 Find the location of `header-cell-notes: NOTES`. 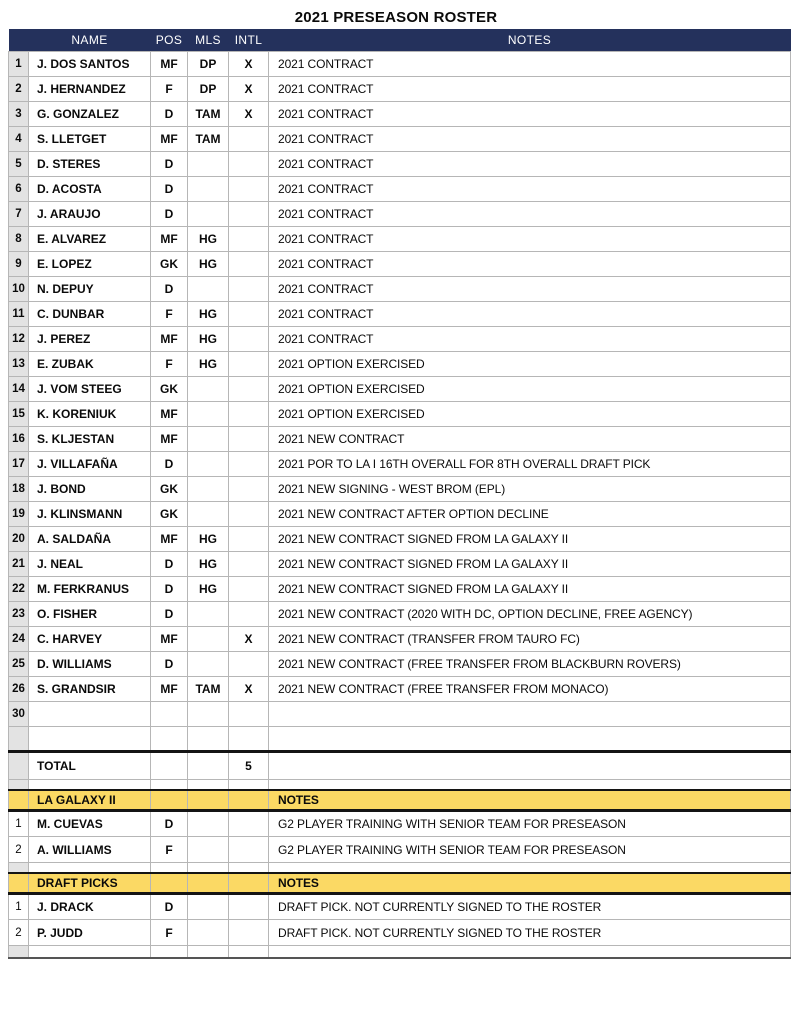

header-cell-notes: NOTES is located at coordinates (529, 40).